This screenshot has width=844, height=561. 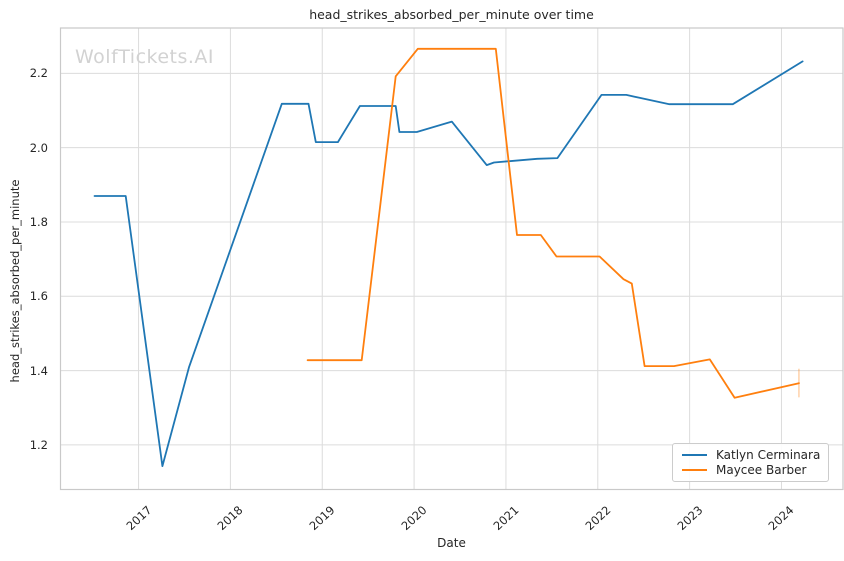 What do you see at coordinates (38, 147) in the screenshot?
I see `y-tick-label-2: 2.0` at bounding box center [38, 147].